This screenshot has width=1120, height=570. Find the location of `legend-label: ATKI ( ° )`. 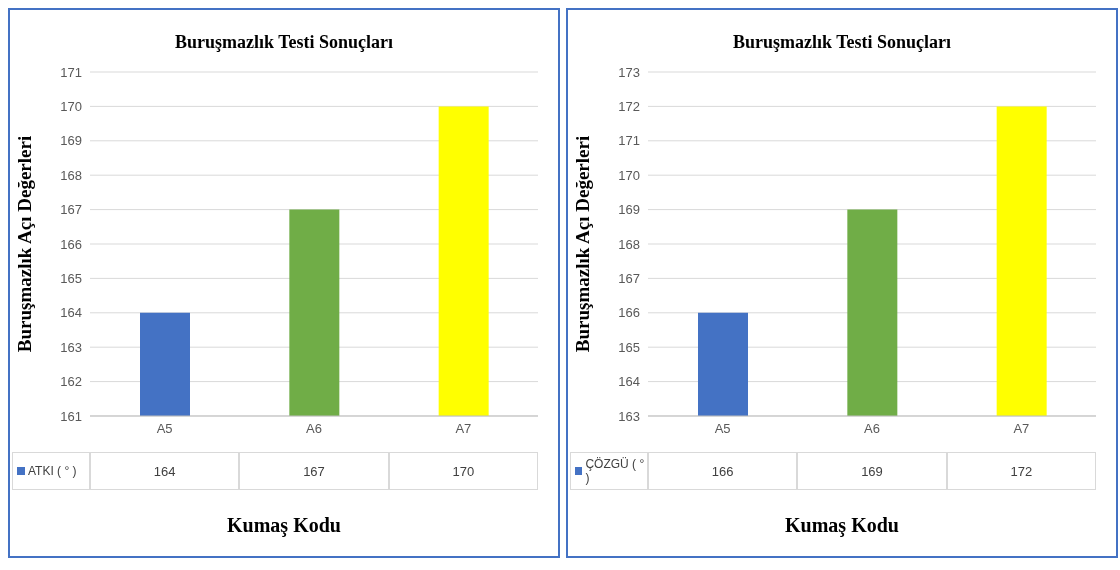

legend-label: ATKI ( ° ) is located at coordinates (52, 471).